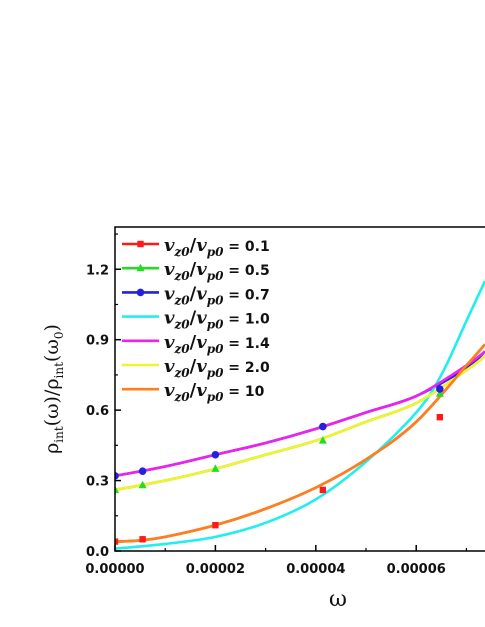 The image size is (485, 627). What do you see at coordinates (214, 392) in the screenshot?
I see `legend-label: vz0/vp0 = 10` at bounding box center [214, 392].